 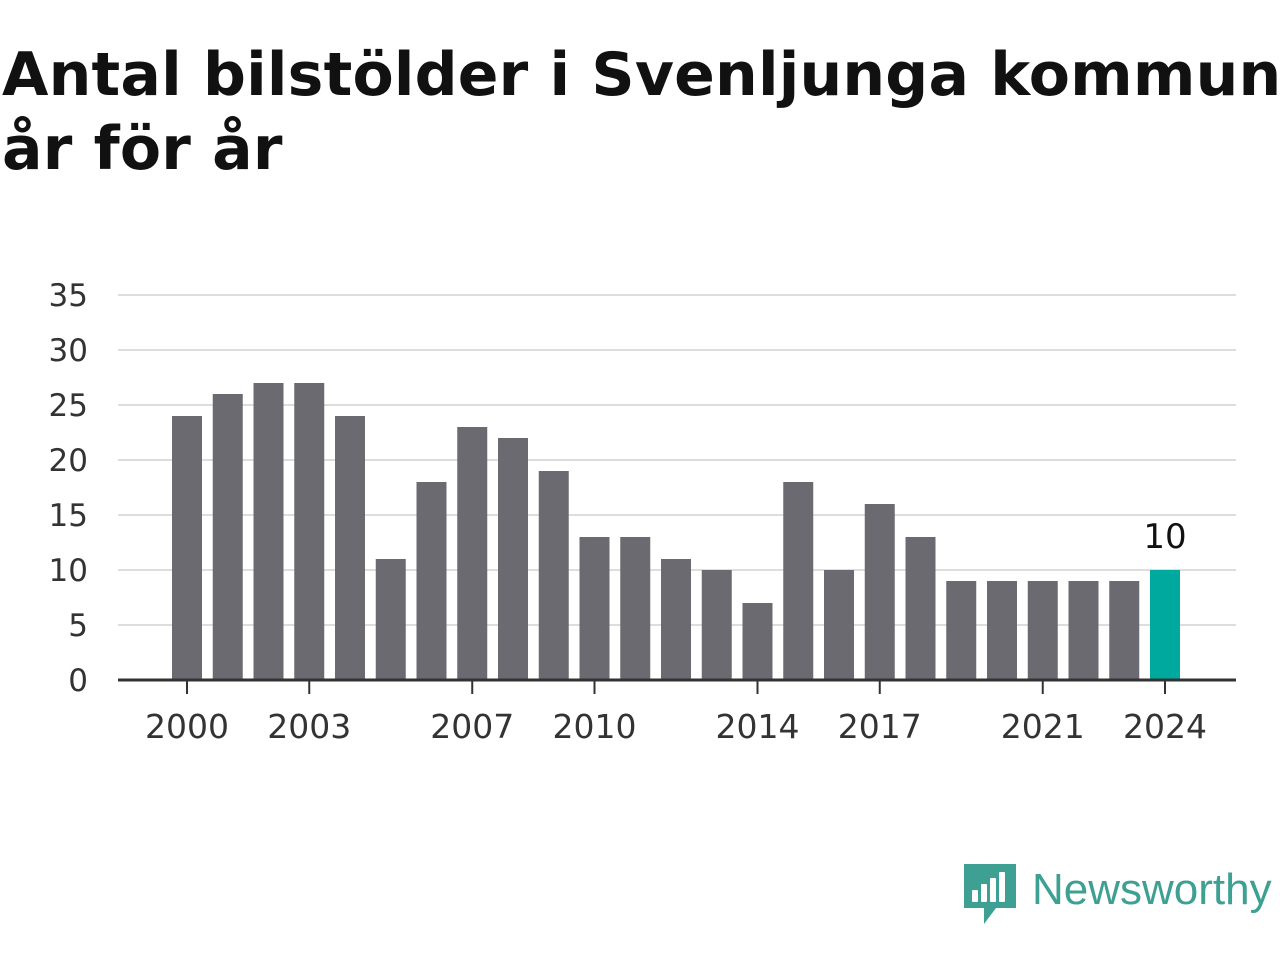 What do you see at coordinates (68, 406) in the screenshot?
I see `y-tick-label: 25` at bounding box center [68, 406].